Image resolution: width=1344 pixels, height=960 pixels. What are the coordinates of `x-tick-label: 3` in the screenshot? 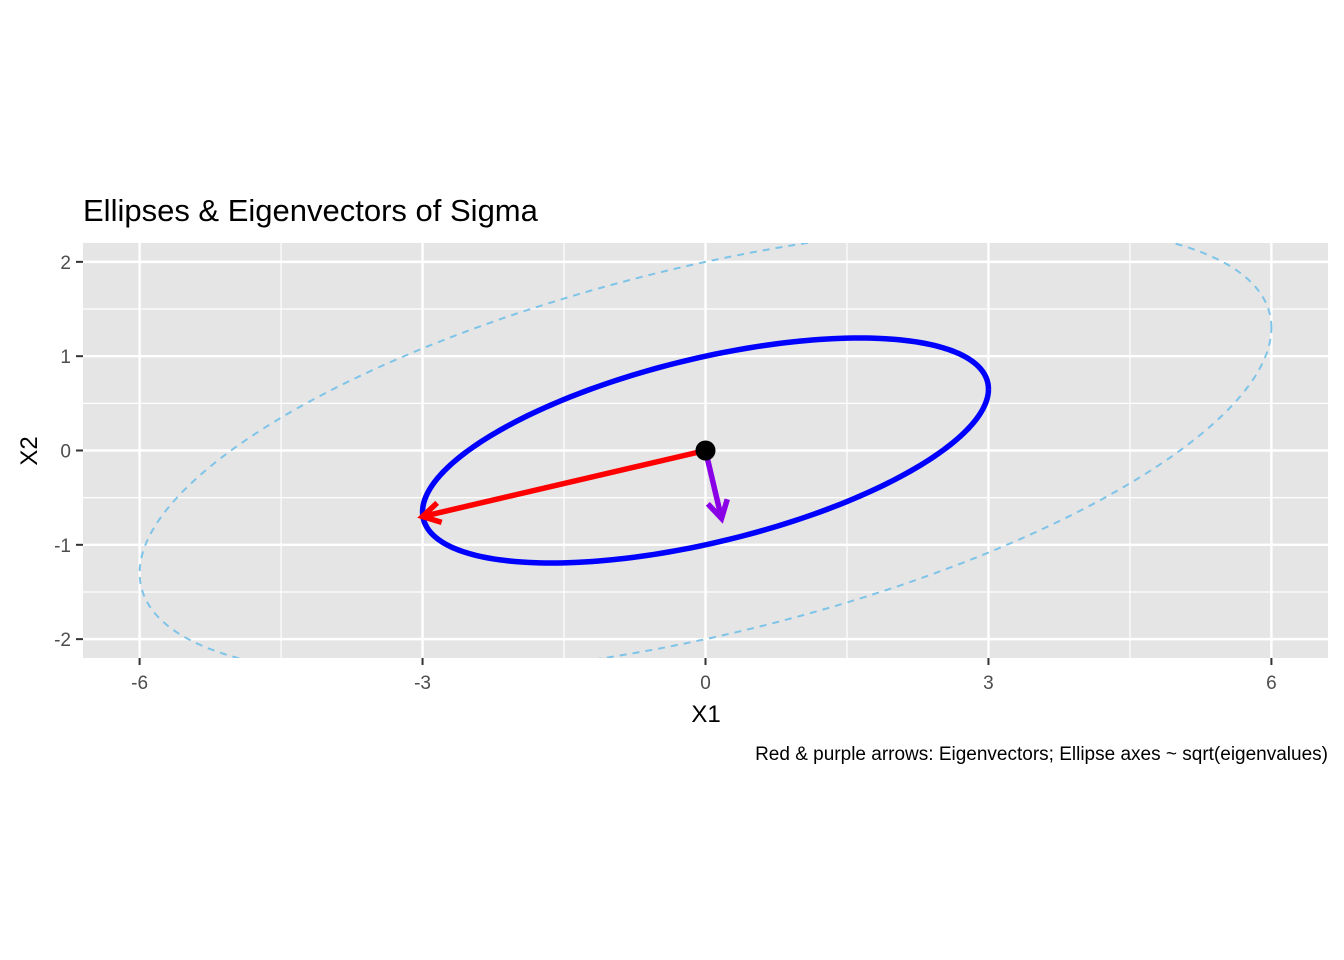 It's located at (988, 683).